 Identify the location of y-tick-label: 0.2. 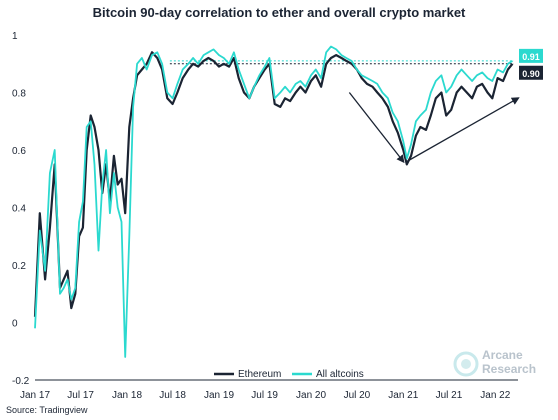
(19, 266).